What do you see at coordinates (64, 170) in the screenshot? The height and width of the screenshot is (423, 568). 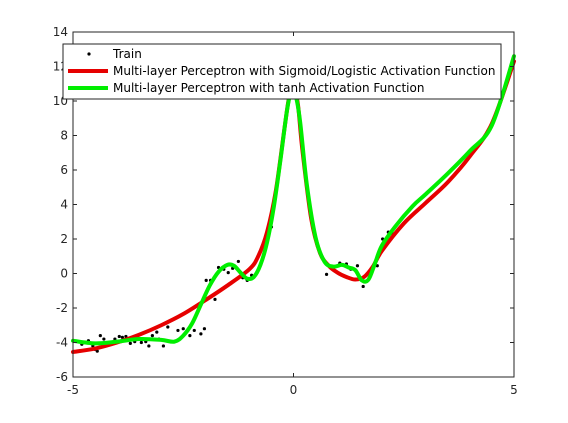 I see `y-tick-label: 6` at bounding box center [64, 170].